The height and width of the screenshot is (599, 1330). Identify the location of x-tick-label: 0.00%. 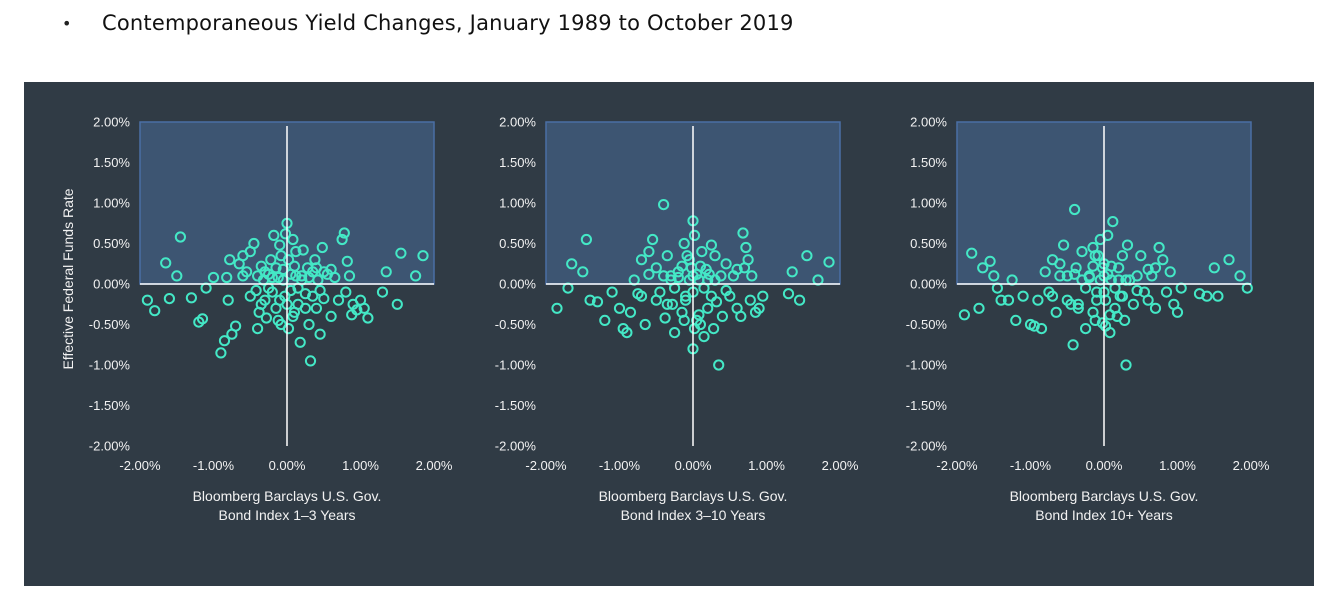
(1104, 465).